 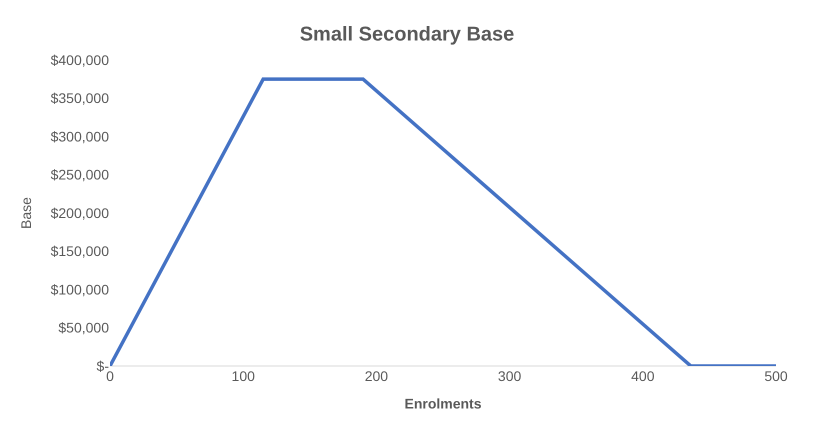 What do you see at coordinates (80, 251) in the screenshot?
I see `y-tick-label: $150,000` at bounding box center [80, 251].